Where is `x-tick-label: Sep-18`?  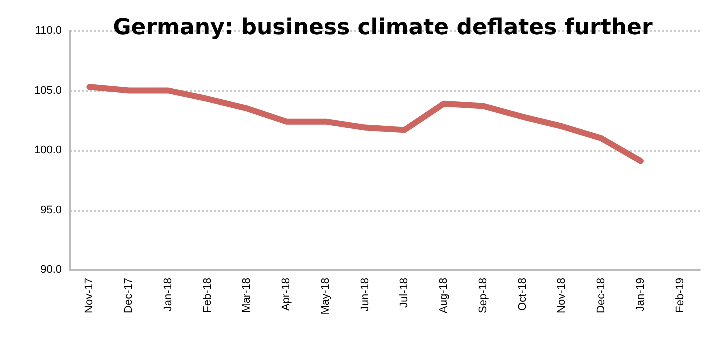
x-tick-label: Sep-18 is located at coordinates (483, 296).